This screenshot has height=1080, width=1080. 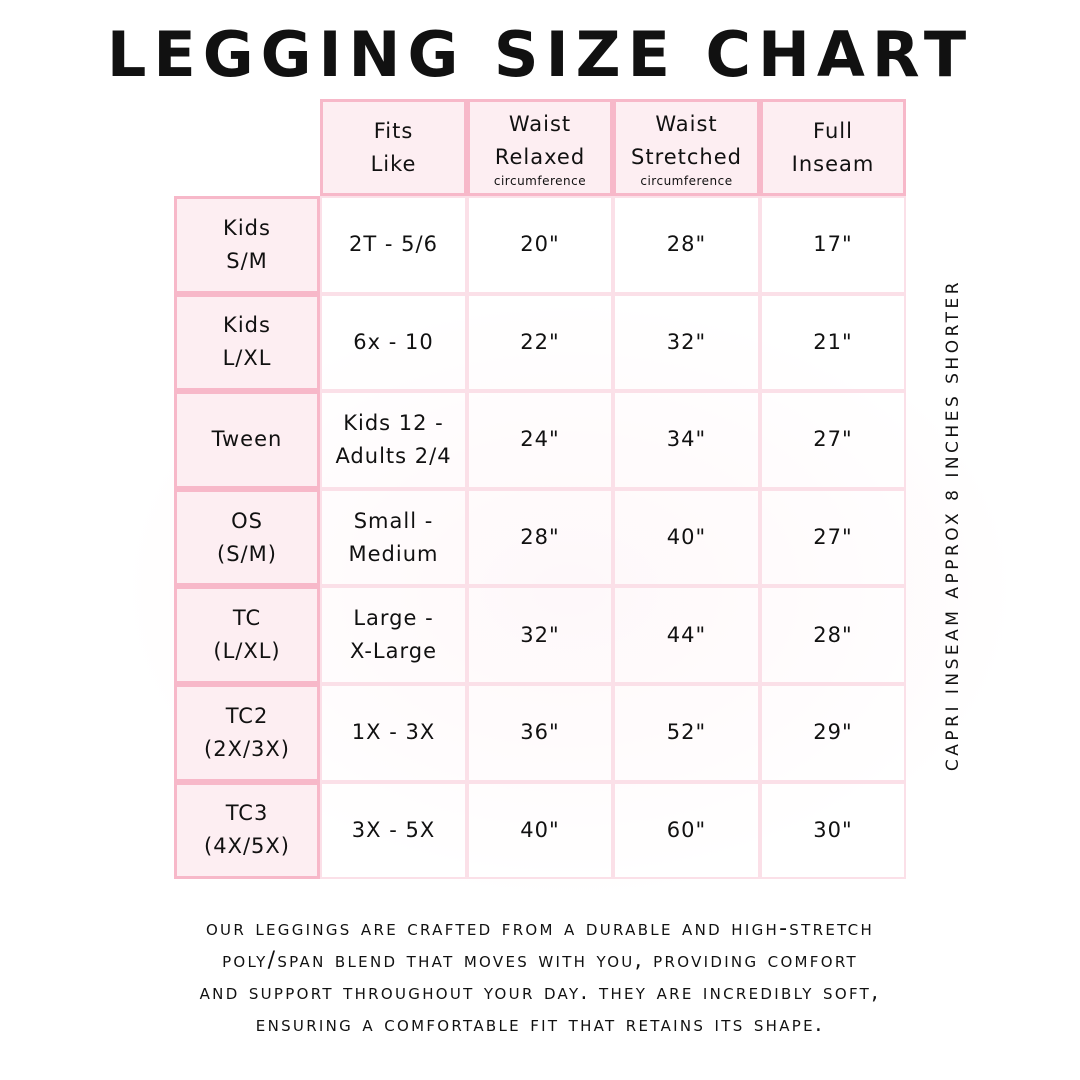 I want to click on row-header: TC2 (2X/3X), so click(x=247, y=733).